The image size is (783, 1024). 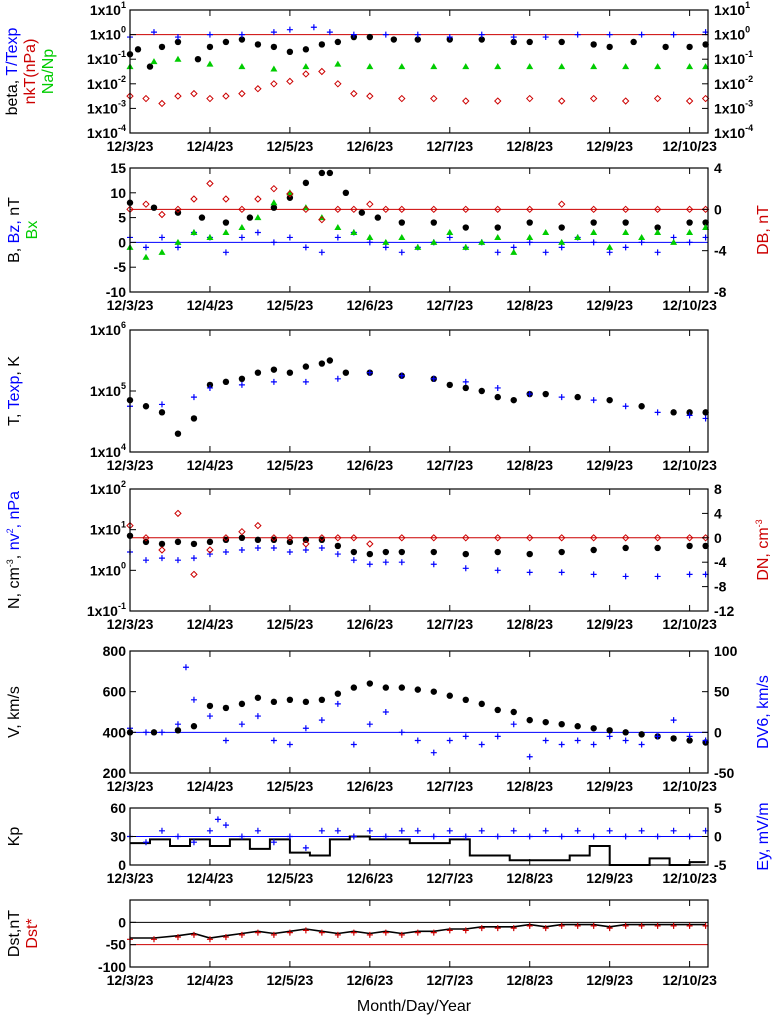 What do you see at coordinates (106, 132) in the screenshot?
I see `y-tick-label: 1x10⁻⁴` at bounding box center [106, 132].